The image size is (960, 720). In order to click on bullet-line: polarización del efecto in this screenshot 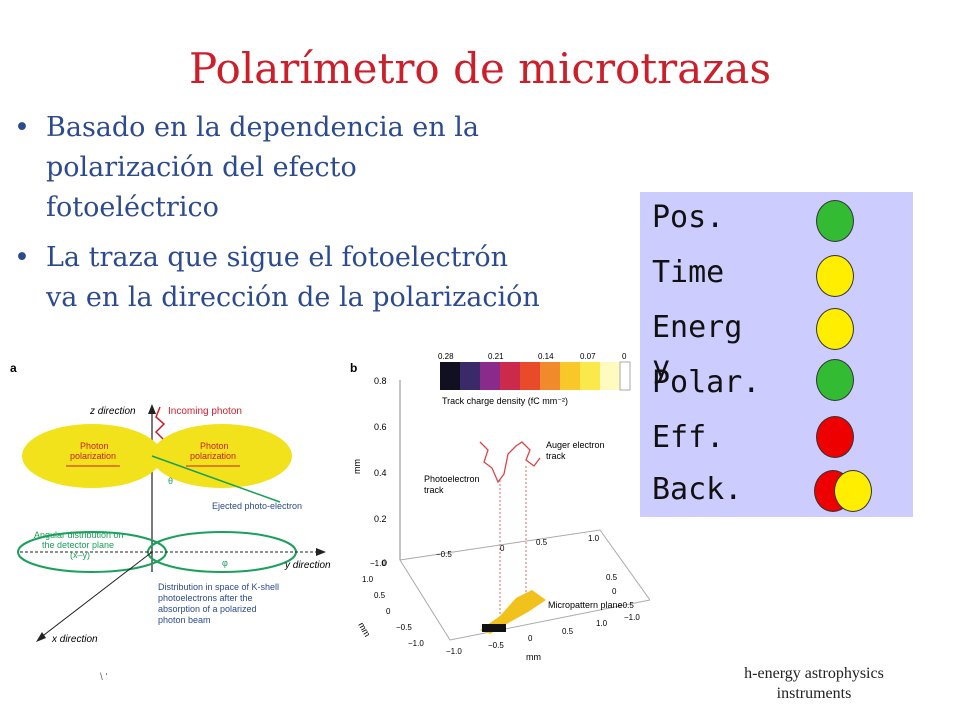, I will do `click(201, 167)`.